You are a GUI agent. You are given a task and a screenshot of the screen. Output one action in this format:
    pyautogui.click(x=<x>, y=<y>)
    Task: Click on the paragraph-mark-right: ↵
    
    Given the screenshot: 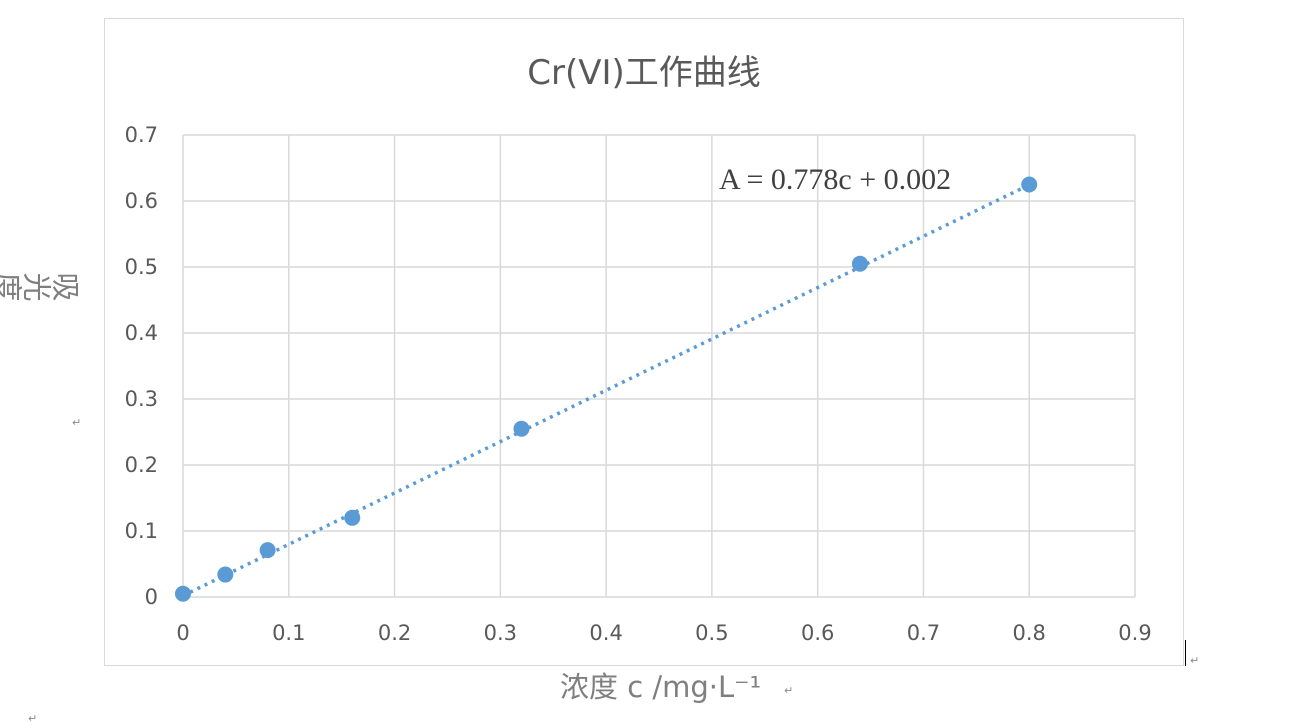 What is the action you would take?
    pyautogui.click(x=1195, y=660)
    